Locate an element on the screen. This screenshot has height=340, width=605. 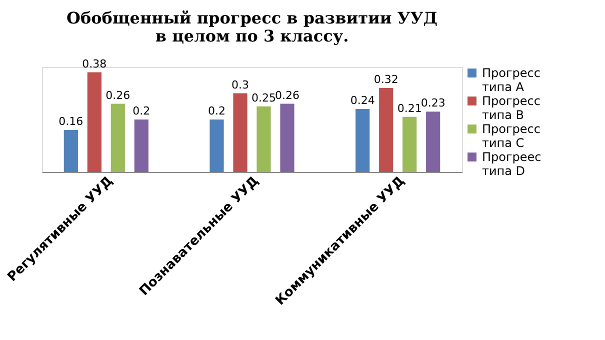
data-label: 0.24 is located at coordinates (362, 100).